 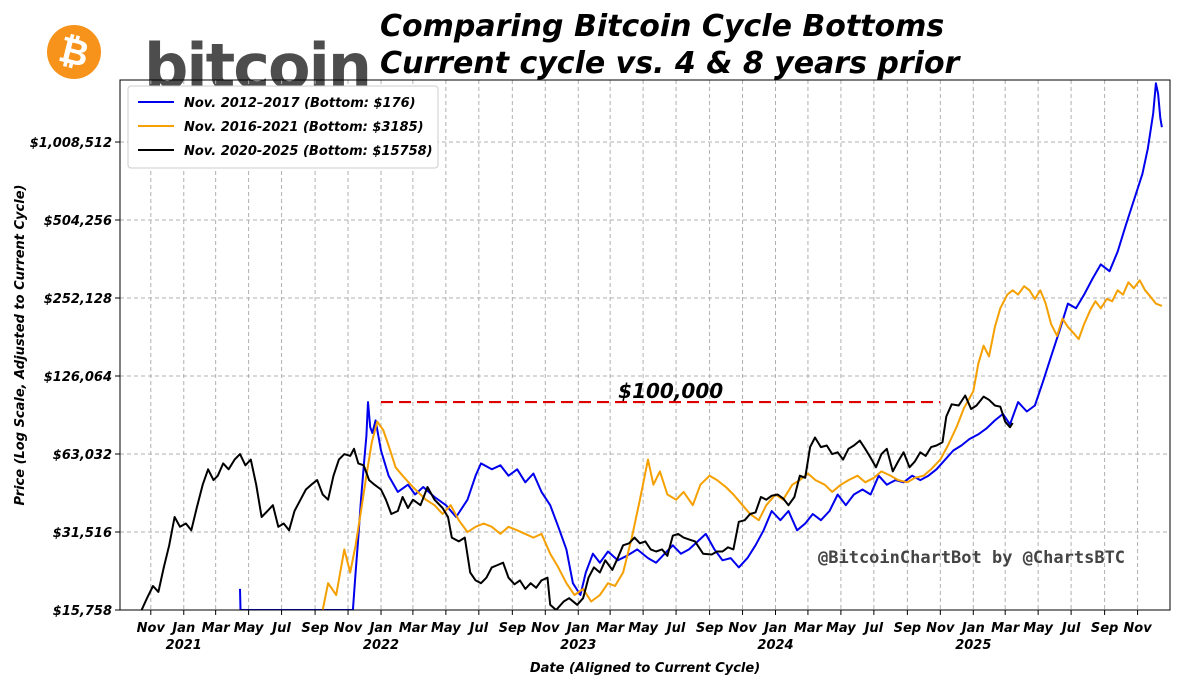 What do you see at coordinates (82, 455) in the screenshot?
I see `y-tick-label: $63,032` at bounding box center [82, 455].